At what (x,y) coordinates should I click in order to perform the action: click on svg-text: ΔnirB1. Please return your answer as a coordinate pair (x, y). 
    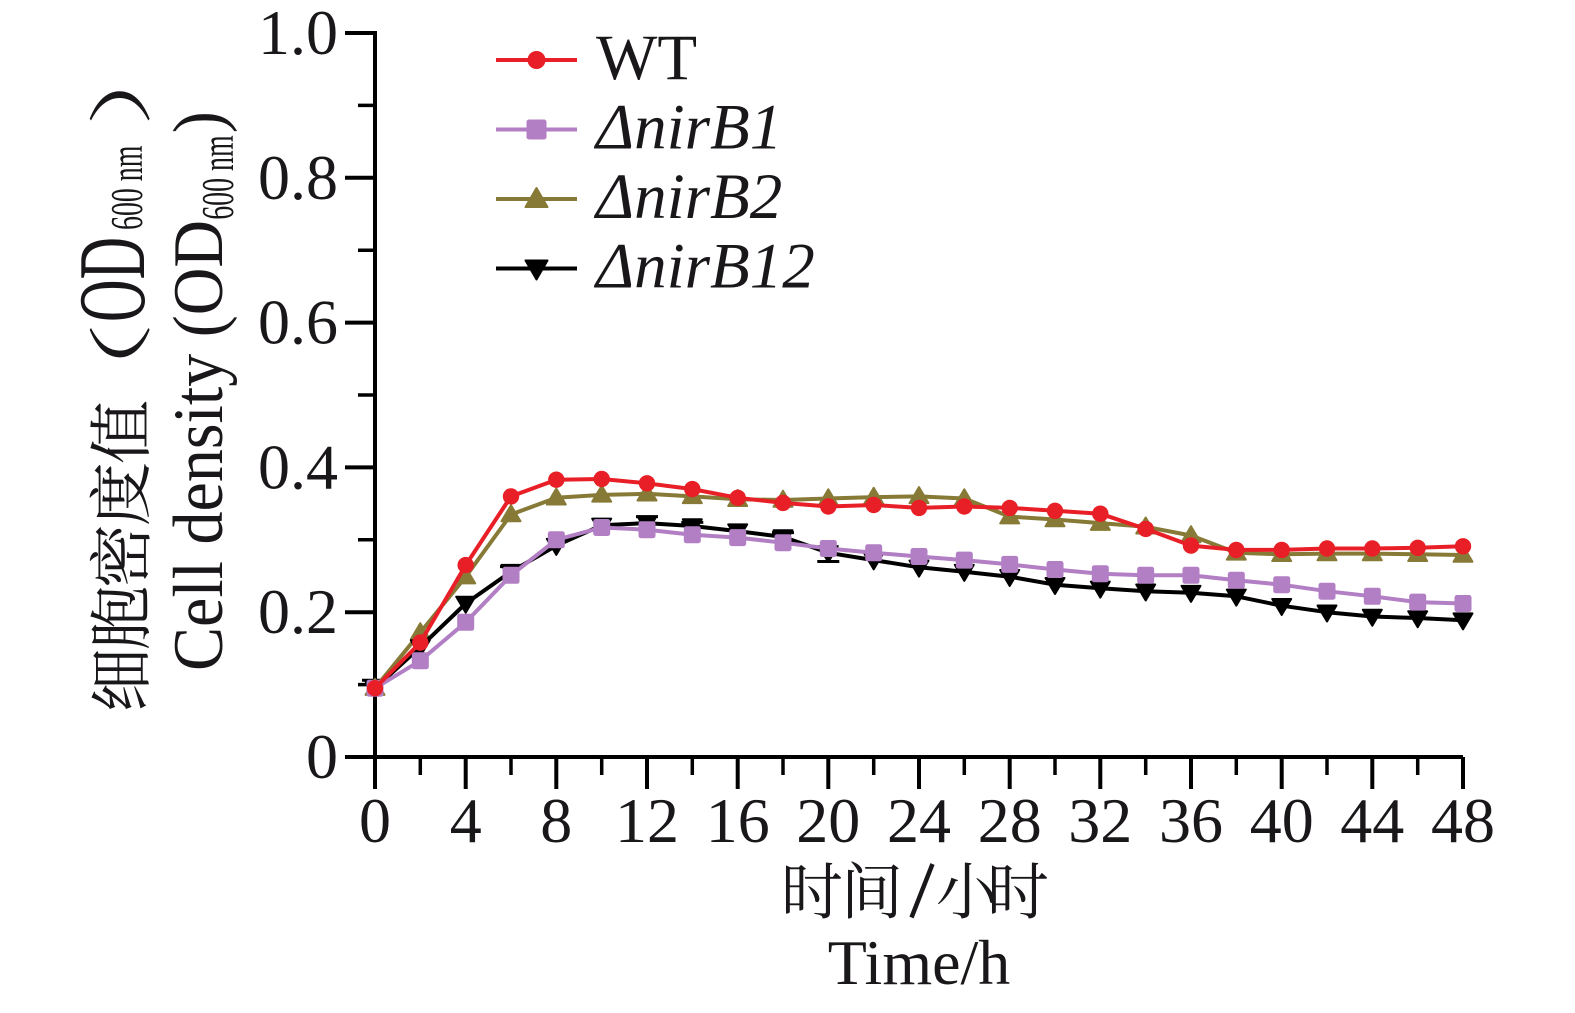
    Looking at the image, I should click on (687, 128).